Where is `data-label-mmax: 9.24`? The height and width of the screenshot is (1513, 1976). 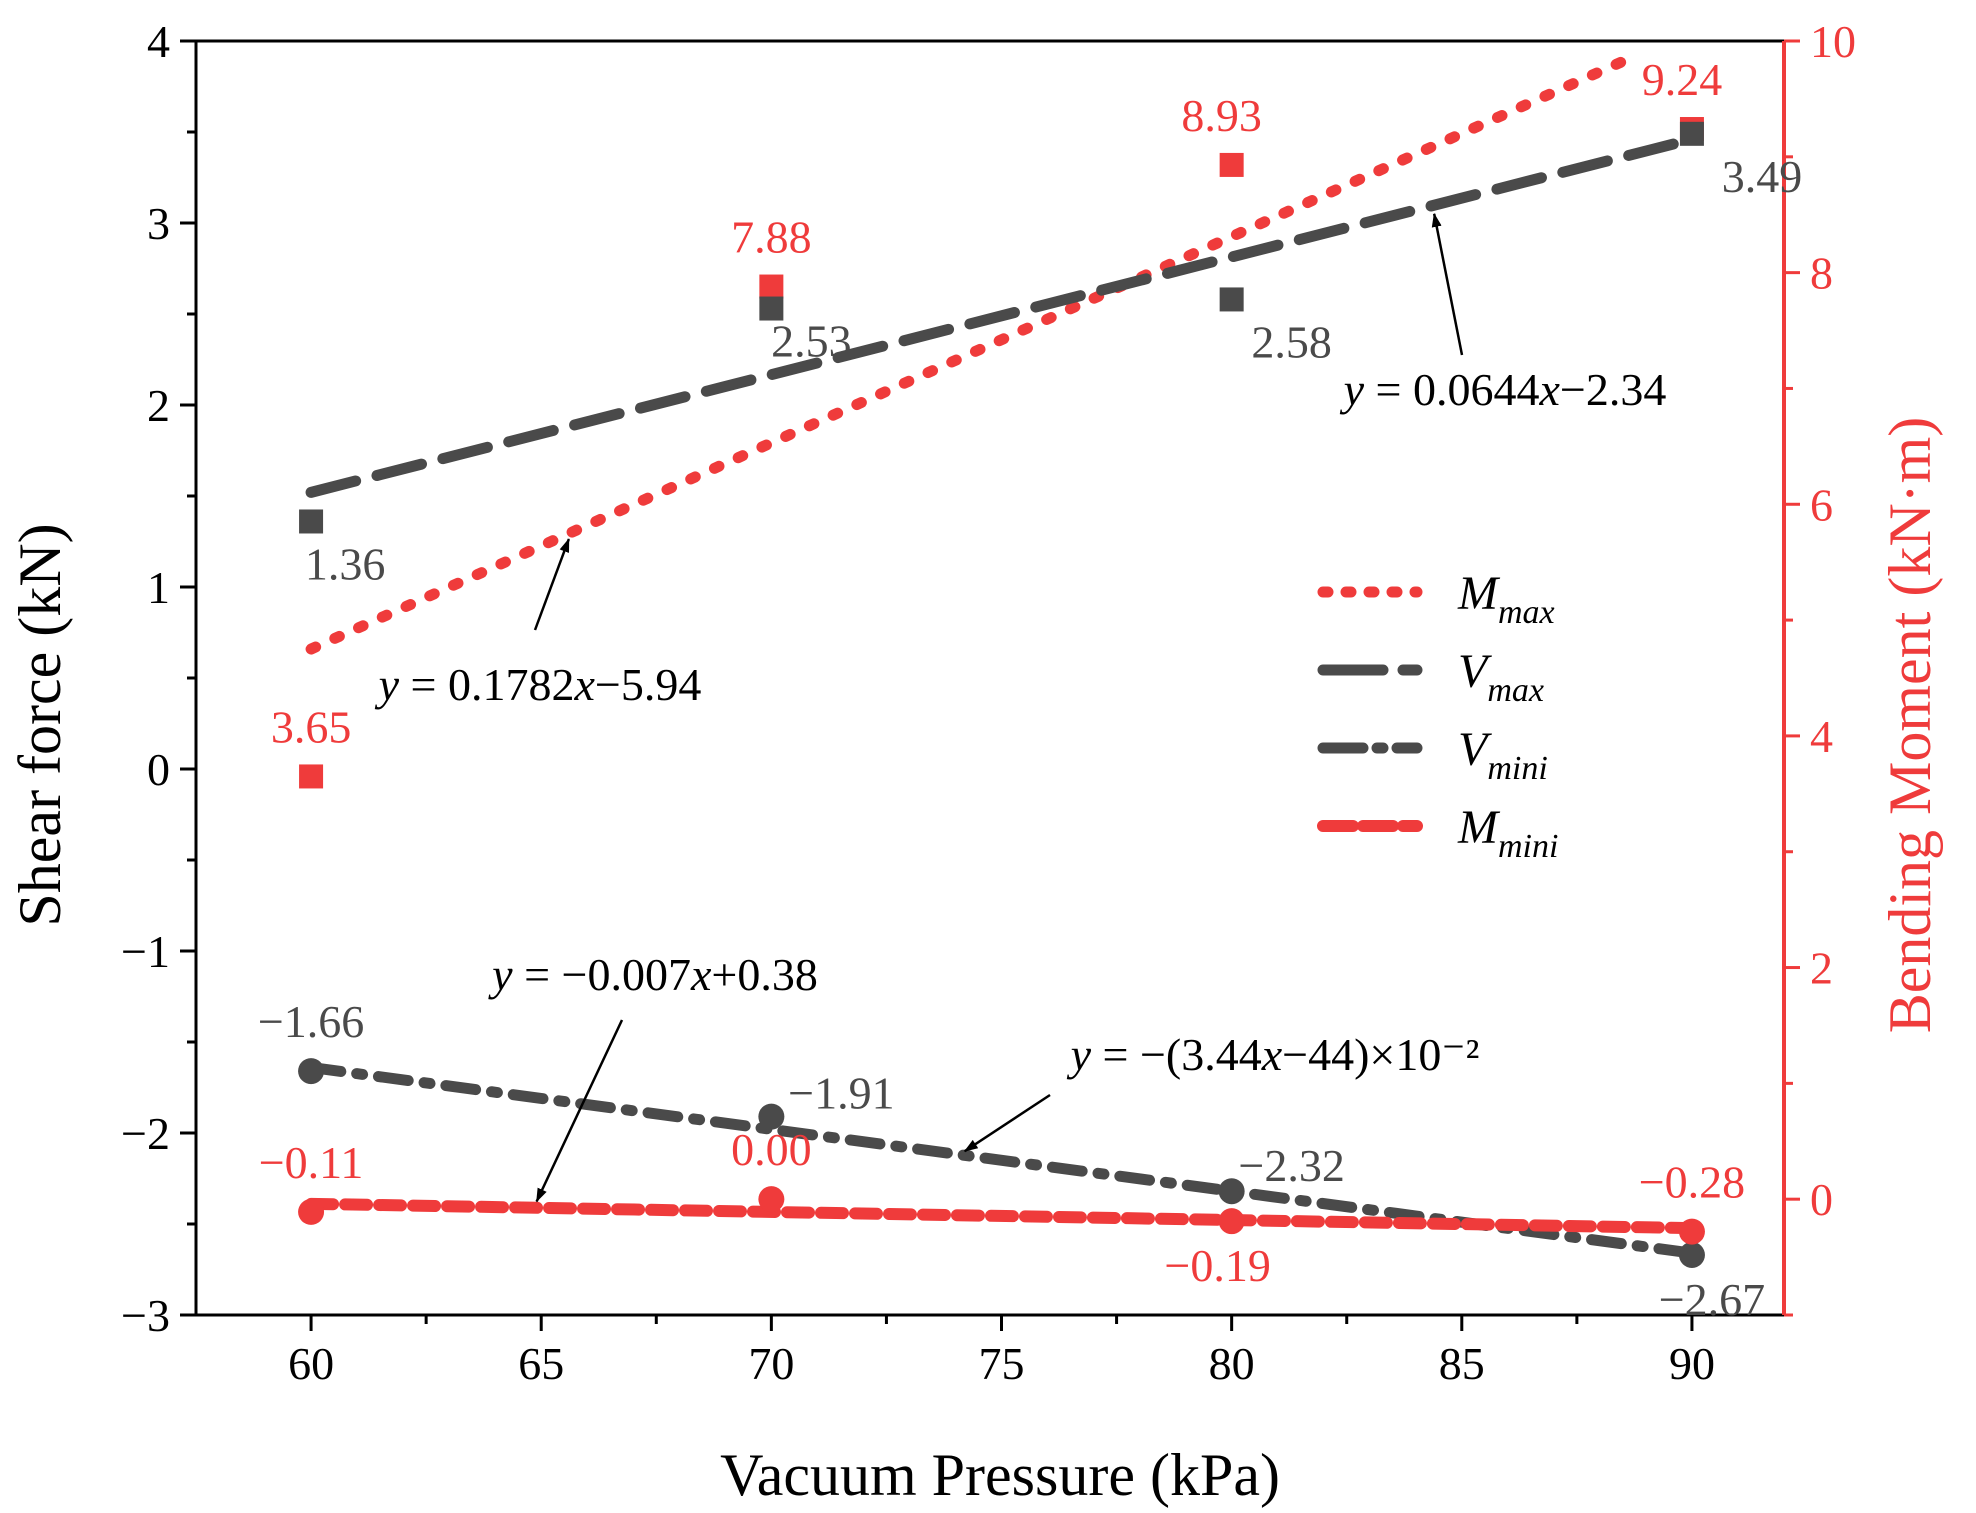 data-label-mmax: 9.24 is located at coordinates (1682, 79).